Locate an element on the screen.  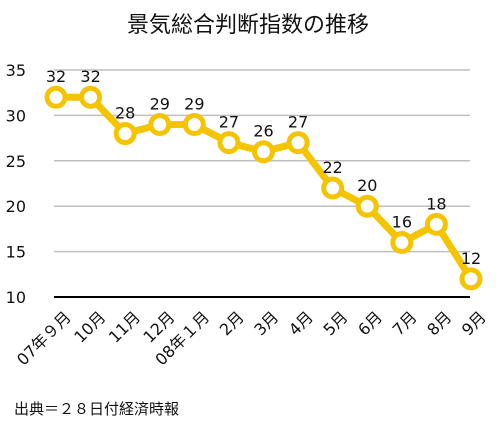
data-label: 28 is located at coordinates (125, 113).